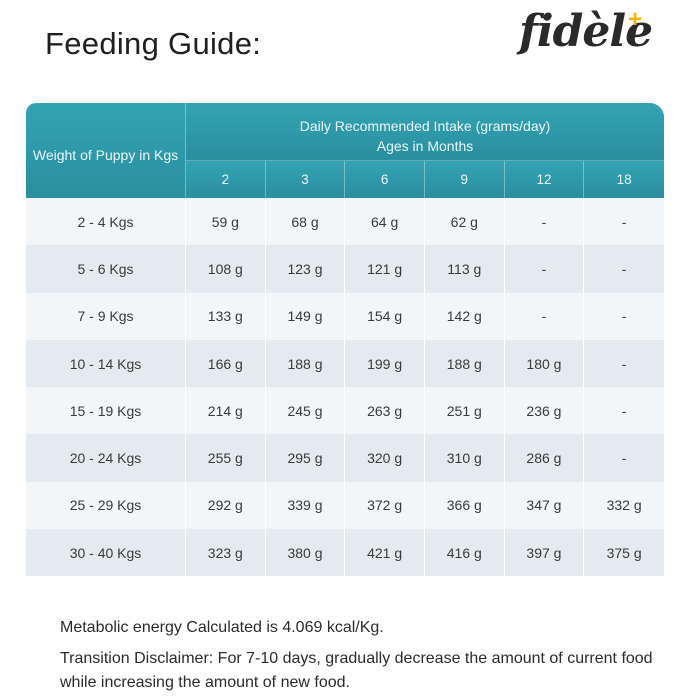  Describe the element at coordinates (544, 411) in the screenshot. I see `intake-cell: 236 g` at that location.